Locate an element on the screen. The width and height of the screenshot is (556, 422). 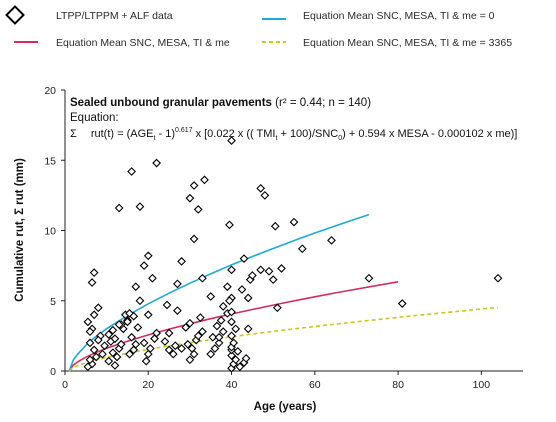
eq-sigma: Σ is located at coordinates (73, 134).